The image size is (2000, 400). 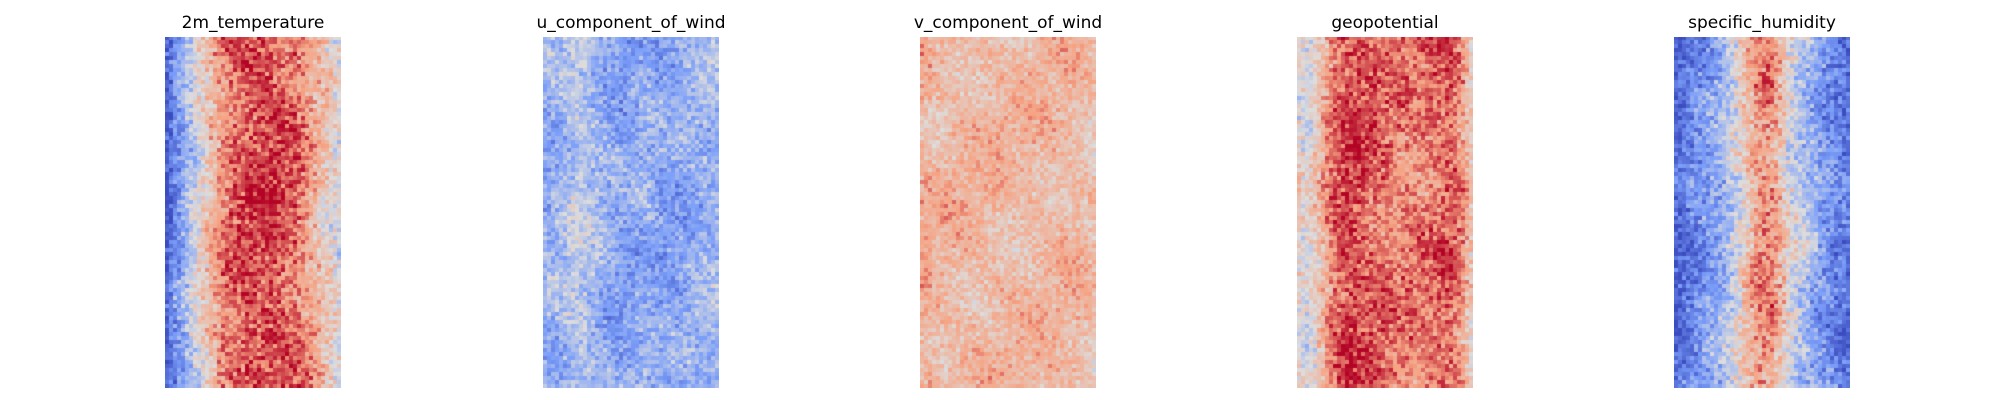 I want to click on panel-title: 2m_temperature, so click(x=253, y=23).